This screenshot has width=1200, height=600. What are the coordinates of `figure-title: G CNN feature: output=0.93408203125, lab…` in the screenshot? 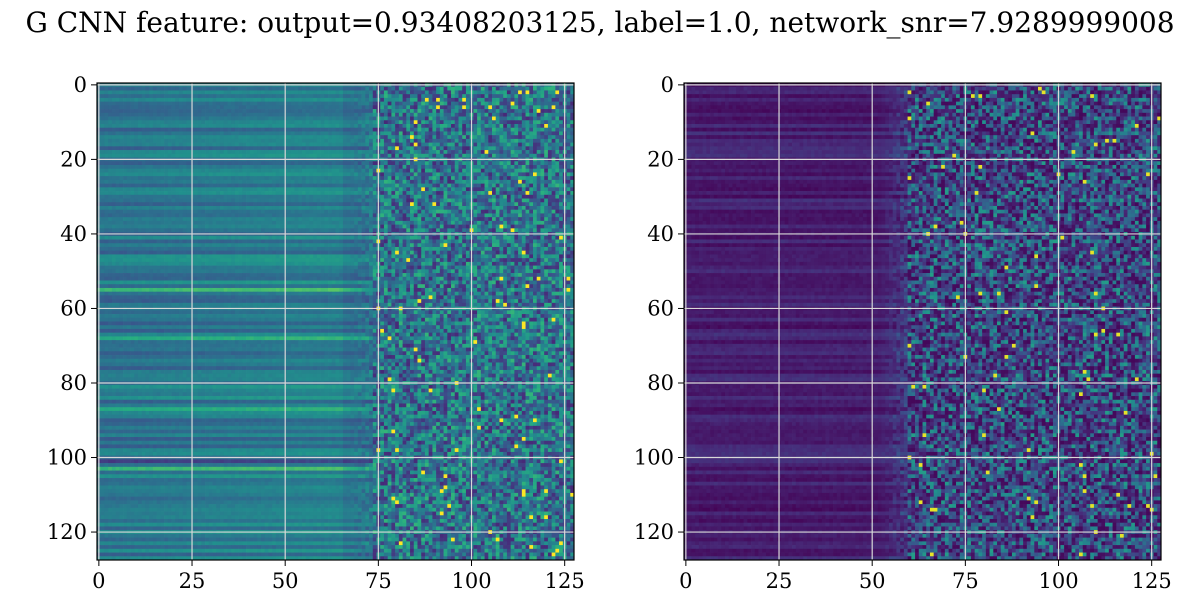 It's located at (600, 22).